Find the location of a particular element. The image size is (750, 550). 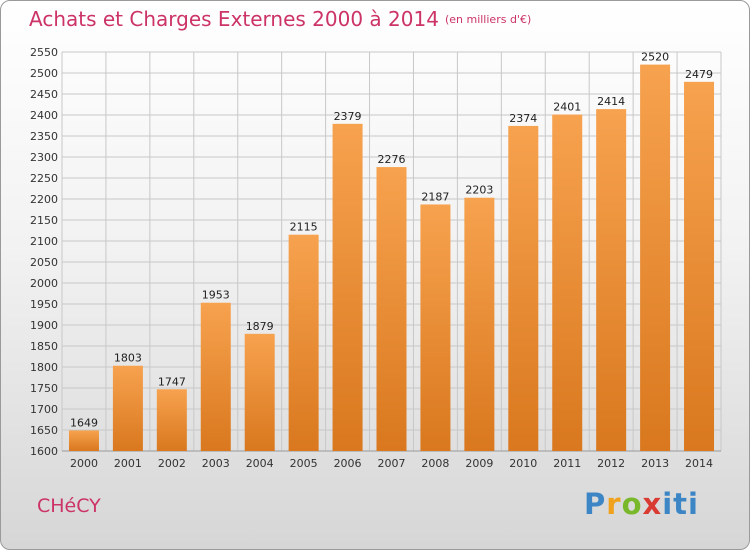

value-label-2014: 2479 is located at coordinates (699, 74).